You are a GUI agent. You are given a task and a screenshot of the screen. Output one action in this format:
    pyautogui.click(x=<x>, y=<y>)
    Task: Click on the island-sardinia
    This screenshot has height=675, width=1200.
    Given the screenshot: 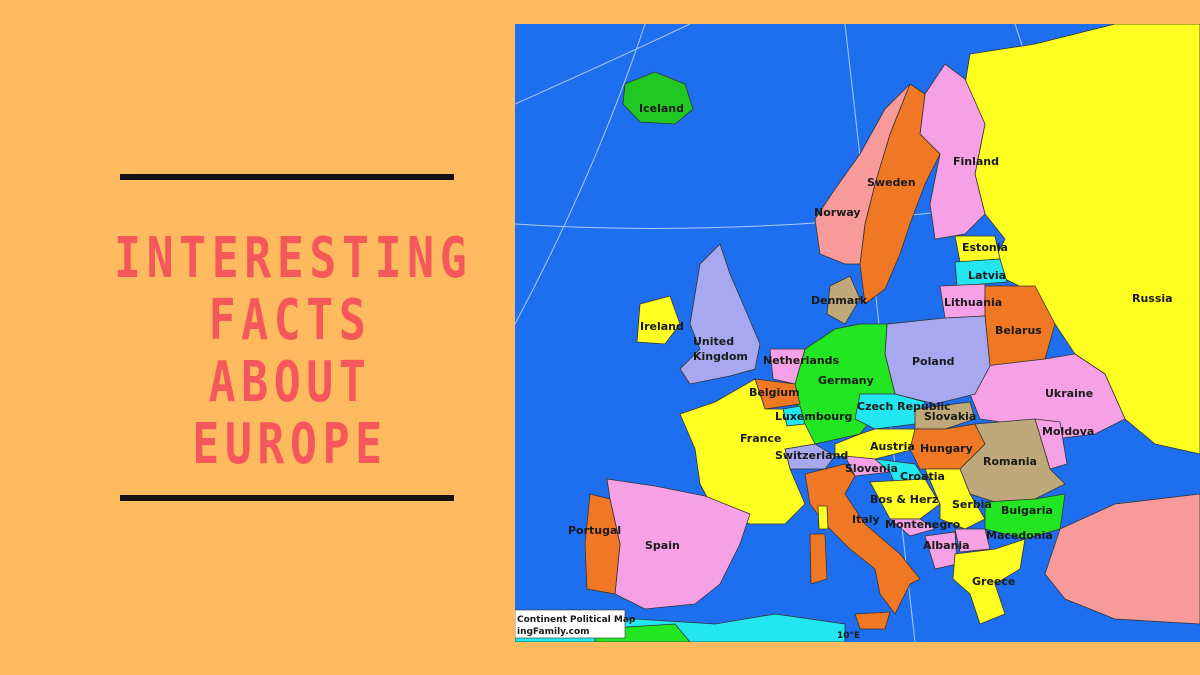 What is the action you would take?
    pyautogui.click(x=818, y=559)
    